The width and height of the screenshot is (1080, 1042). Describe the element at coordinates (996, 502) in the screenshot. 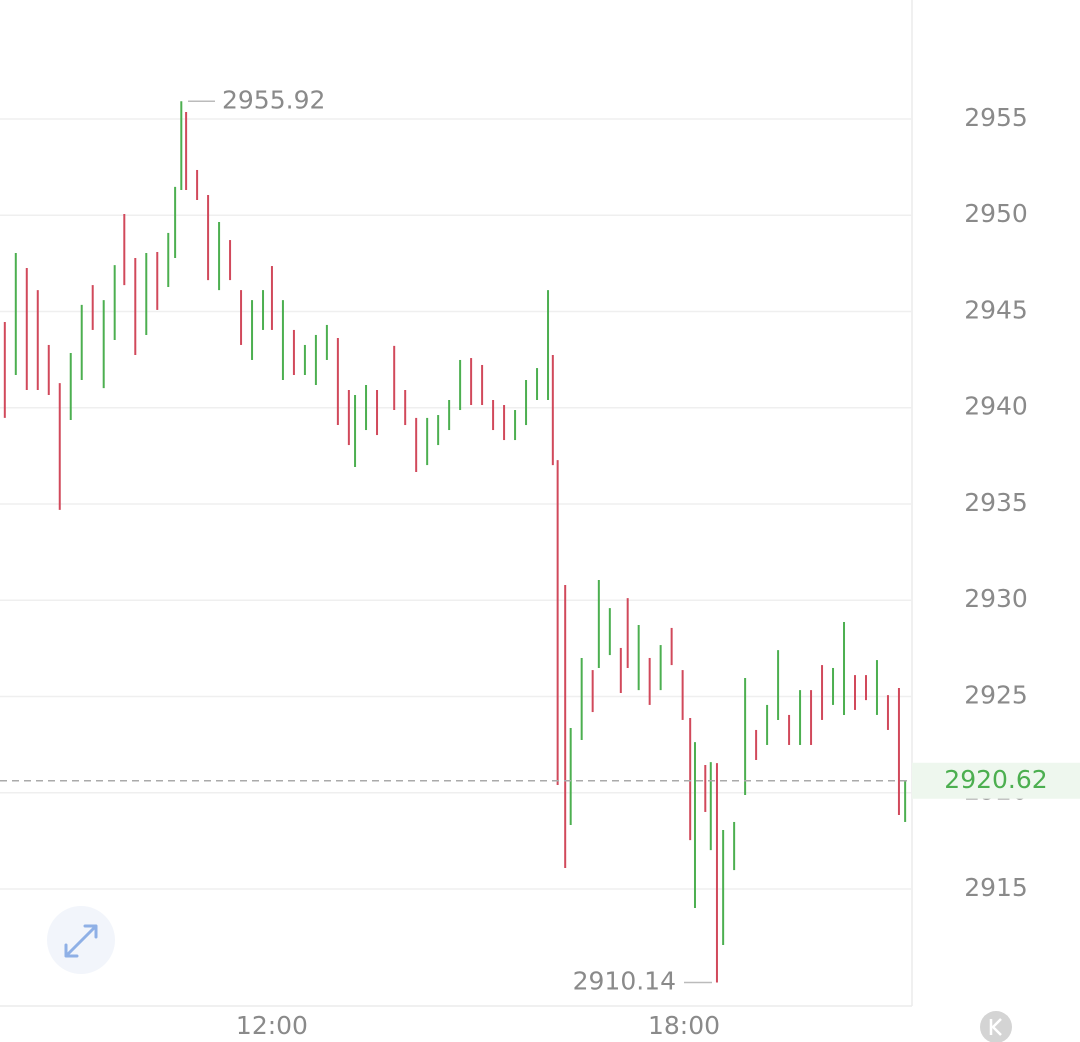

I see `y-tick-label: 2935` at that location.